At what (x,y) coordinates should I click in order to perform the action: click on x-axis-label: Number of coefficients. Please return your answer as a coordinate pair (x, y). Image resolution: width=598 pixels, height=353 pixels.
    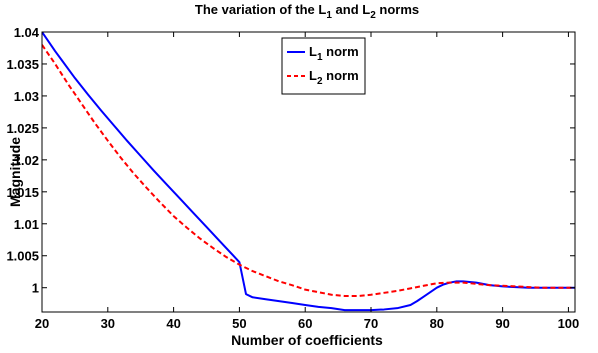
    Looking at the image, I should click on (307, 340).